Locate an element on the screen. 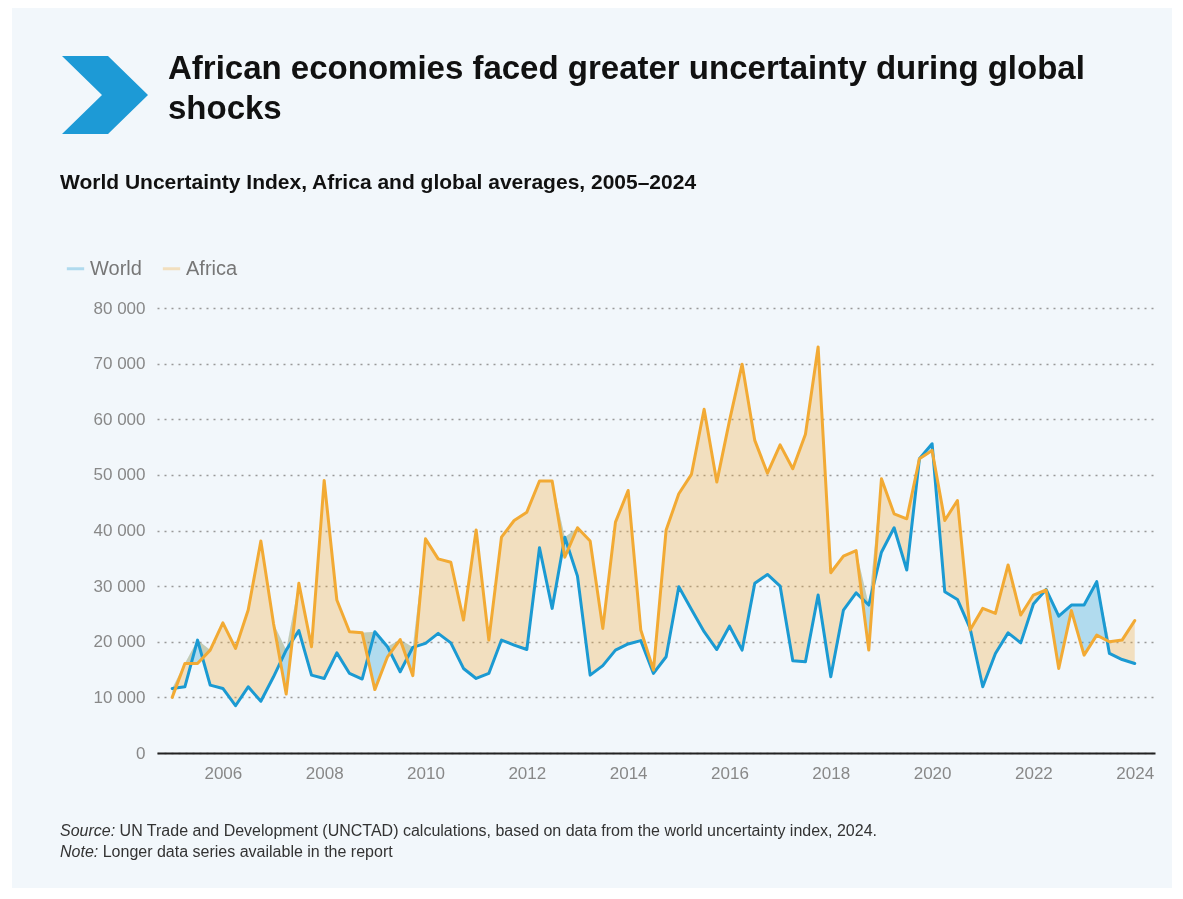 The height and width of the screenshot is (899, 1183). x-tick-label: 2006 is located at coordinates (223, 773).